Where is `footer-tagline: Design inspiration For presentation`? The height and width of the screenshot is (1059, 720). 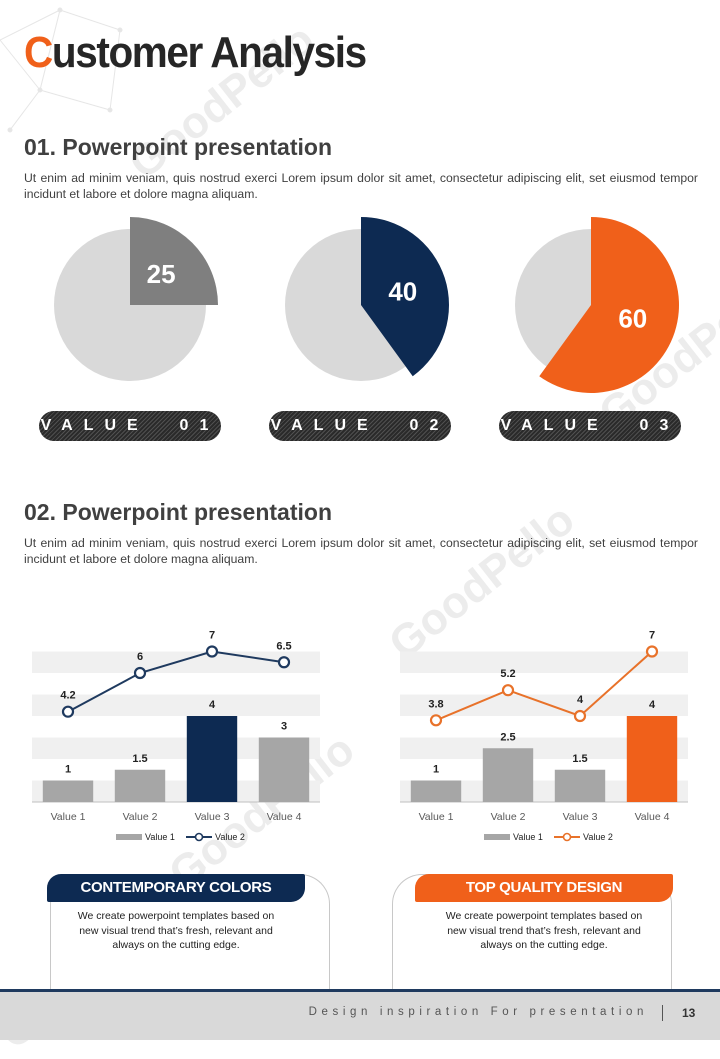 footer-tagline: Design inspiration For presentation is located at coordinates (478, 1012).